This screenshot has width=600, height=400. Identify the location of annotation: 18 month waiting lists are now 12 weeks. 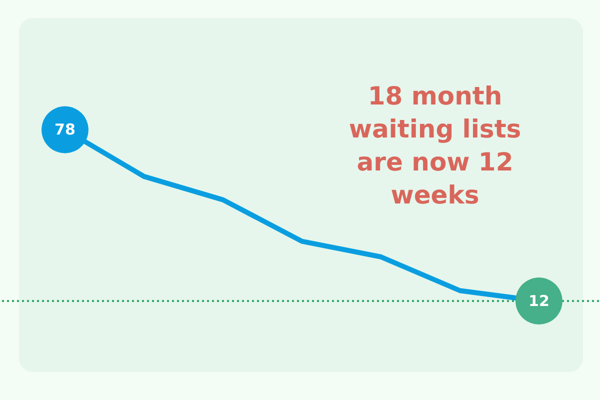
(435, 146).